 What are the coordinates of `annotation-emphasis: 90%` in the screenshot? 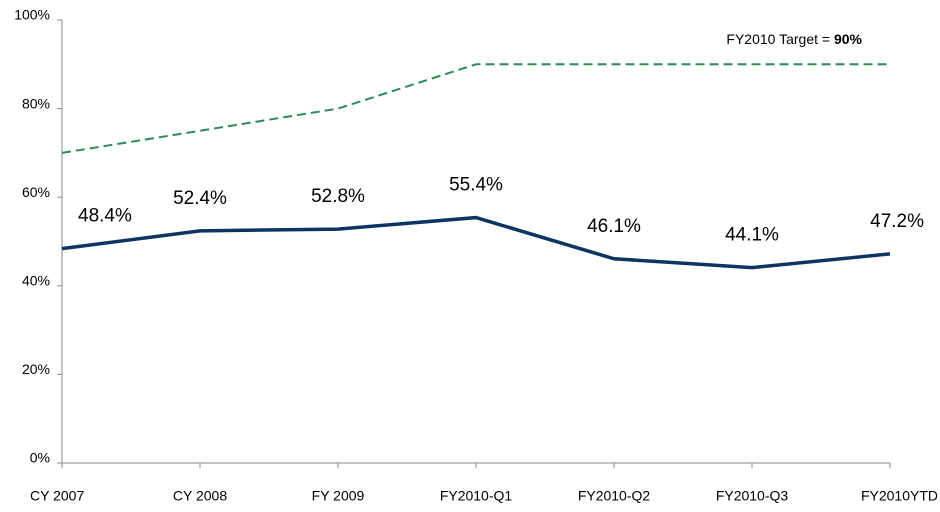 It's located at (848, 39).